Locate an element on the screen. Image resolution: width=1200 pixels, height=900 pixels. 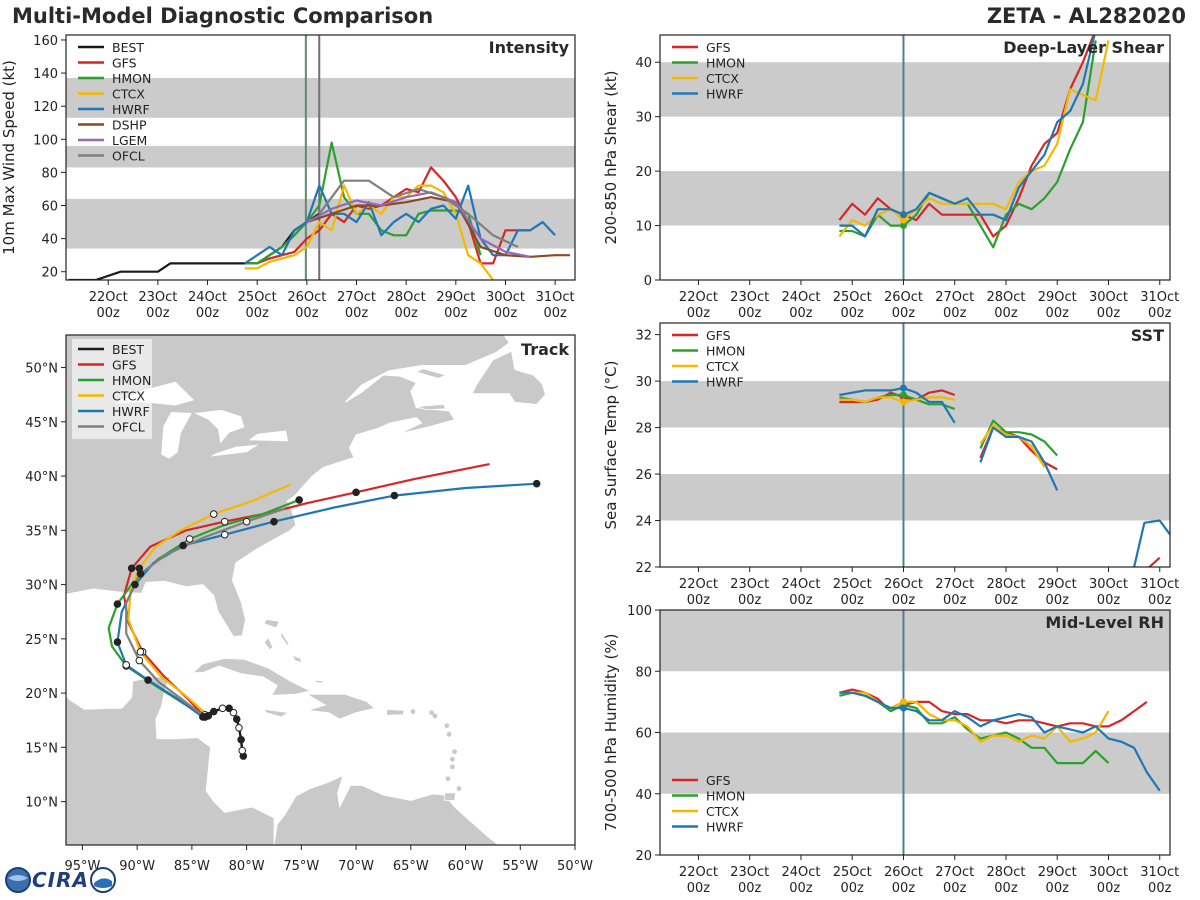
legend-label-best: BEST is located at coordinates (128, 349).